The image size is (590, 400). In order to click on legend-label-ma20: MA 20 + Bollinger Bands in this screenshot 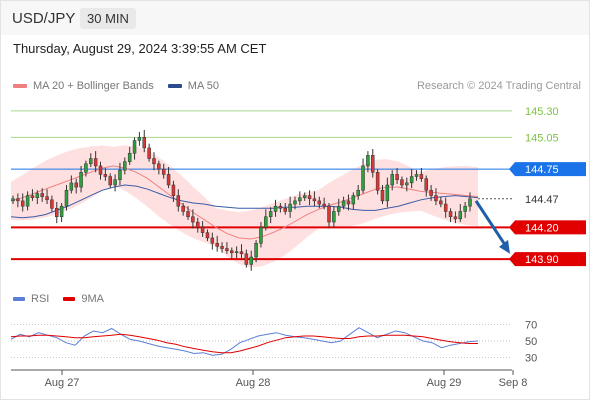, I will do `click(93, 86)`.